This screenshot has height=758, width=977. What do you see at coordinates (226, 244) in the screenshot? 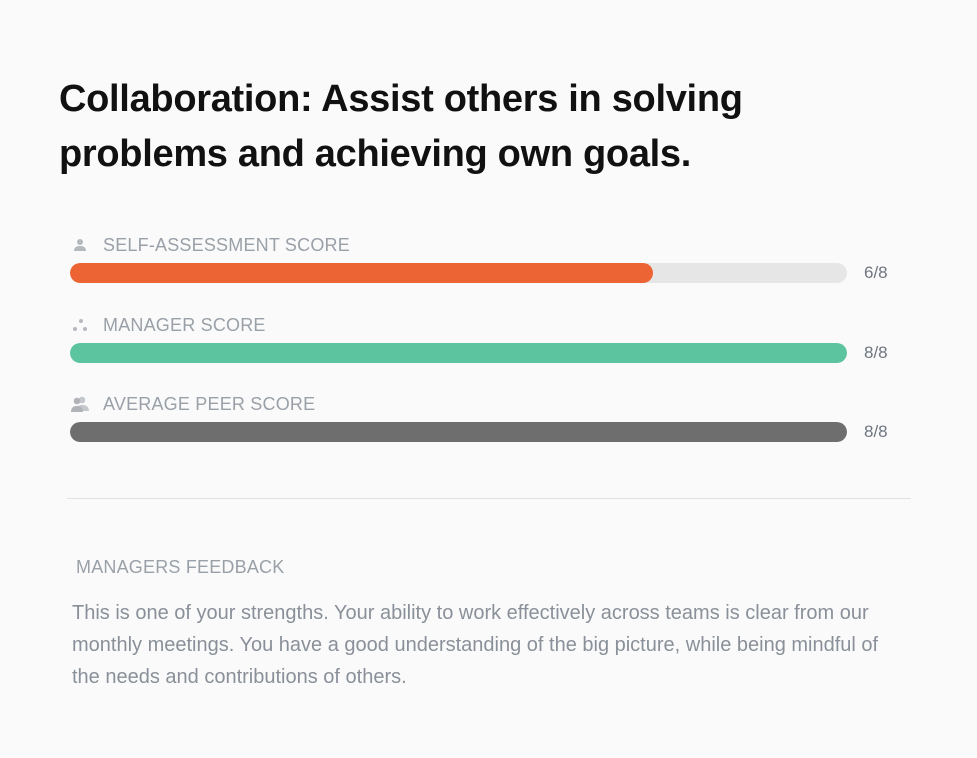
I see `score-label: SELF-ASSESSMENT SCORE` at bounding box center [226, 244].